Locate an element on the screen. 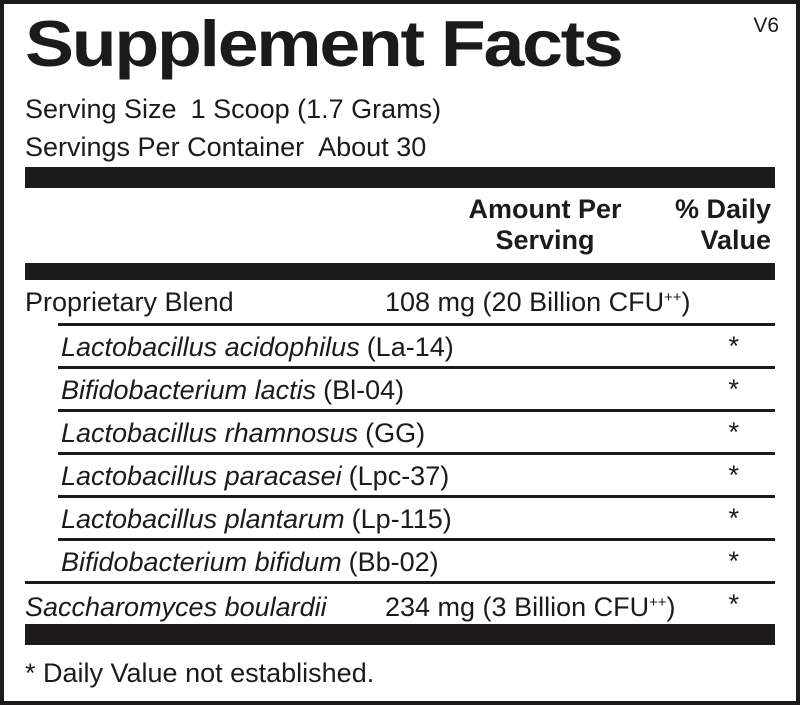 The height and width of the screenshot is (705, 800). amount-header-line2: Serving is located at coordinates (545, 240).